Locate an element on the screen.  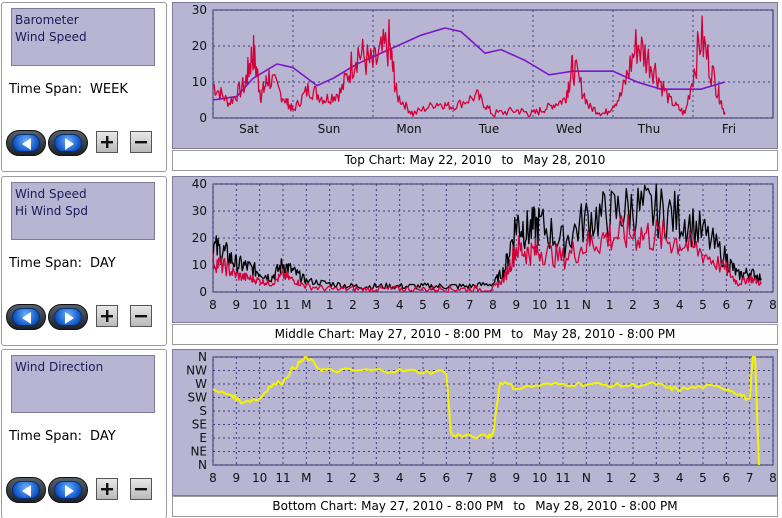
y-tick-label: E is located at coordinates (203, 438).